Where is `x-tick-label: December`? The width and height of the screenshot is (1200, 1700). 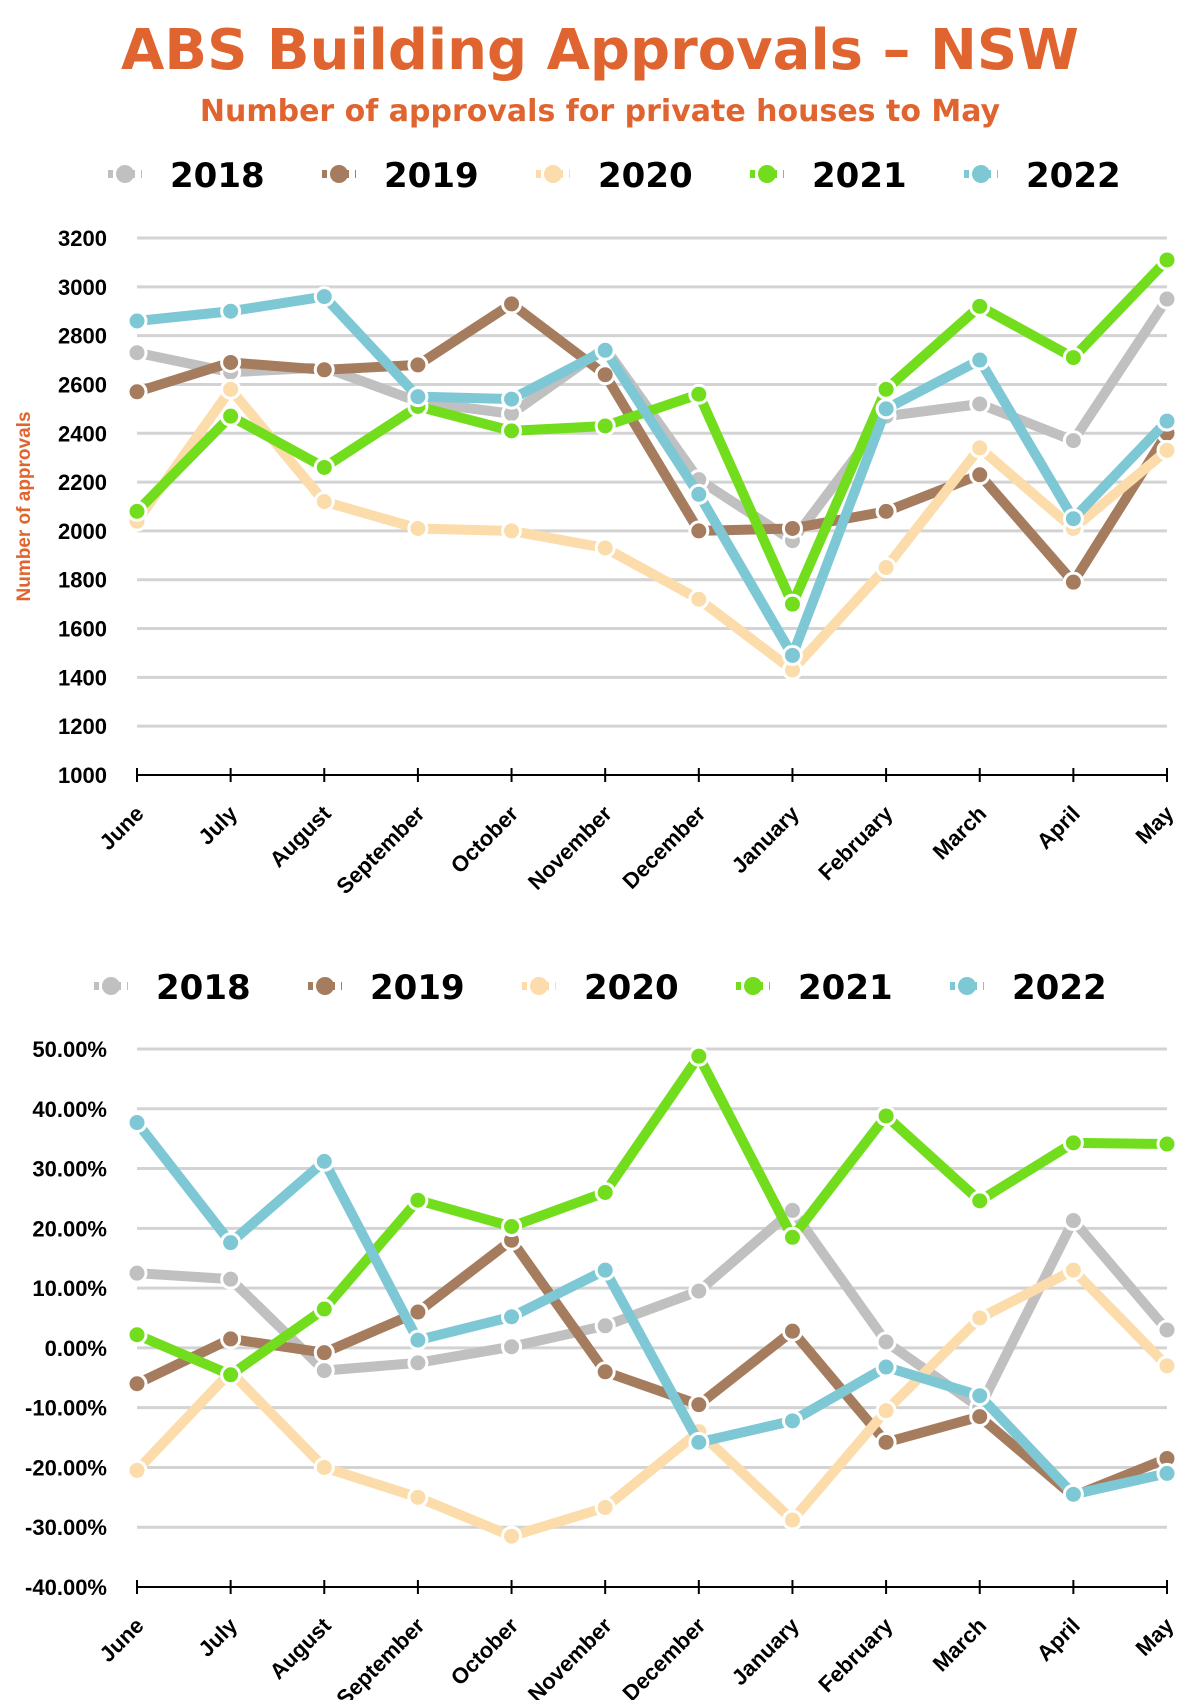 x-tick-label: December is located at coordinates (663, 847).